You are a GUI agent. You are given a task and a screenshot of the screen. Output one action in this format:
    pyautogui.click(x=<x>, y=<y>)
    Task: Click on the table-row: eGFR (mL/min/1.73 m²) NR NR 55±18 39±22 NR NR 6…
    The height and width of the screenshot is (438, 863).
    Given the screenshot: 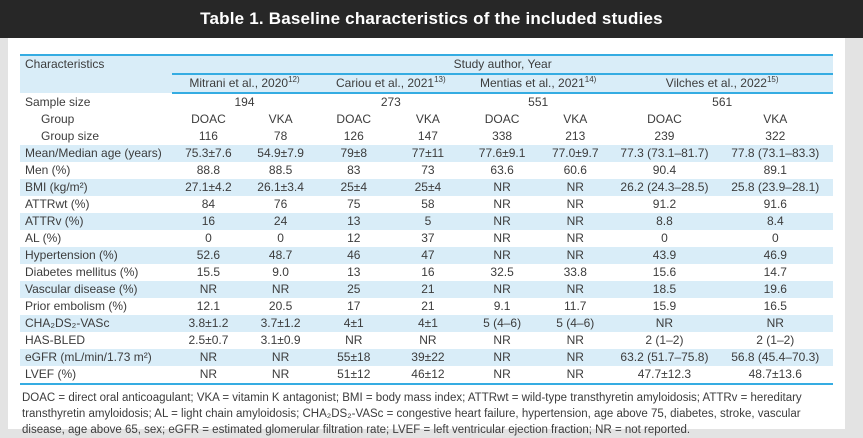 What is the action you would take?
    pyautogui.click(x=426, y=357)
    